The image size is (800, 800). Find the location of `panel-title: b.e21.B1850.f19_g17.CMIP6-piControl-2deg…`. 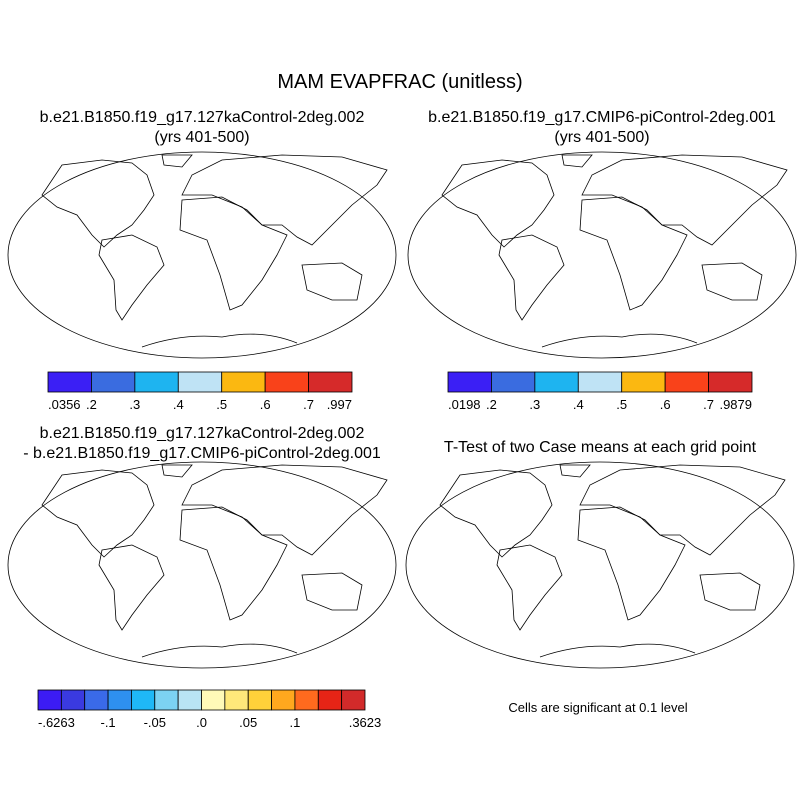

panel-title: b.e21.B1850.f19_g17.CMIP6-piControl-2deg… is located at coordinates (602, 117).